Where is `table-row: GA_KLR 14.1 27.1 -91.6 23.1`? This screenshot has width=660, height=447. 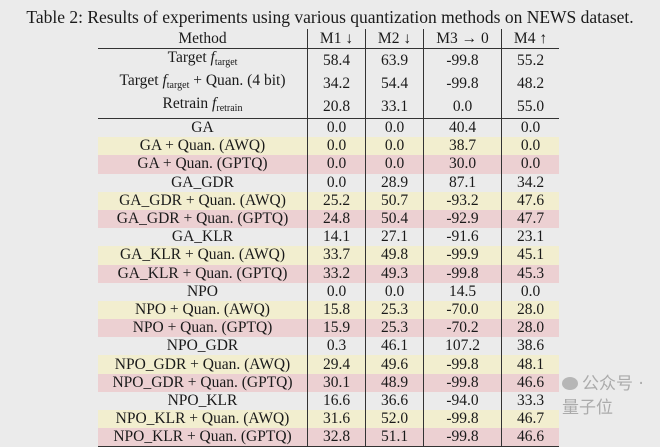
table-row: GA_KLR 14.1 27.1 -91.6 23.1 is located at coordinates (328, 237).